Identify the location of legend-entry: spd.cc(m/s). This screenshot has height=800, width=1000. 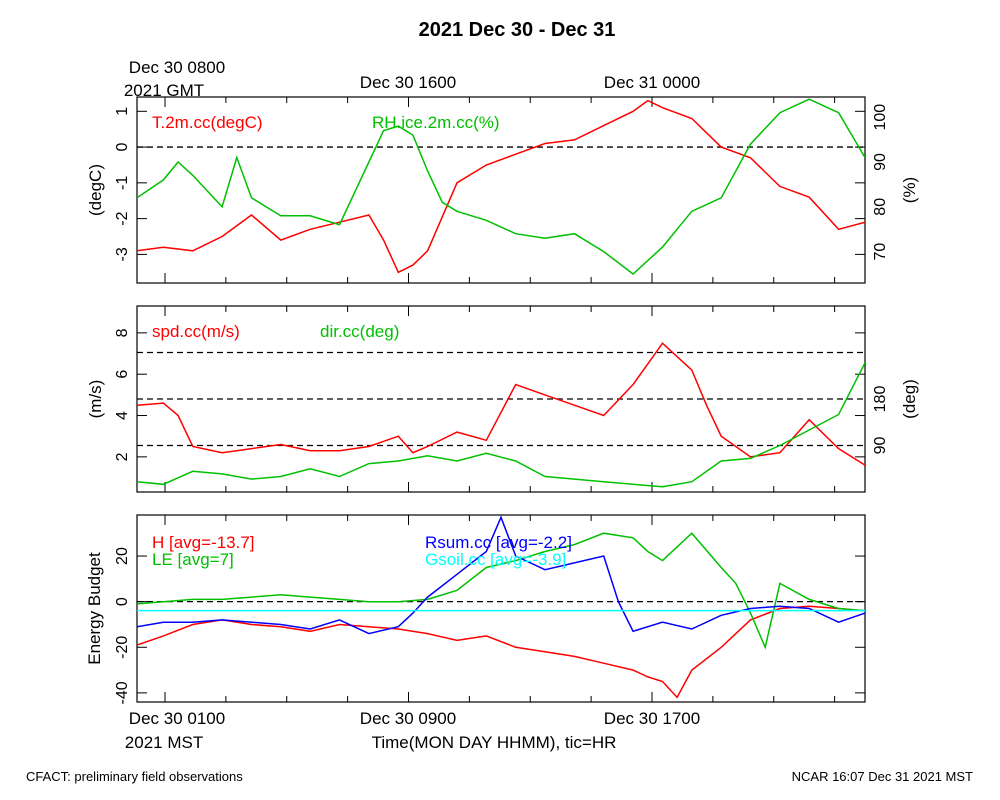
(196, 331).